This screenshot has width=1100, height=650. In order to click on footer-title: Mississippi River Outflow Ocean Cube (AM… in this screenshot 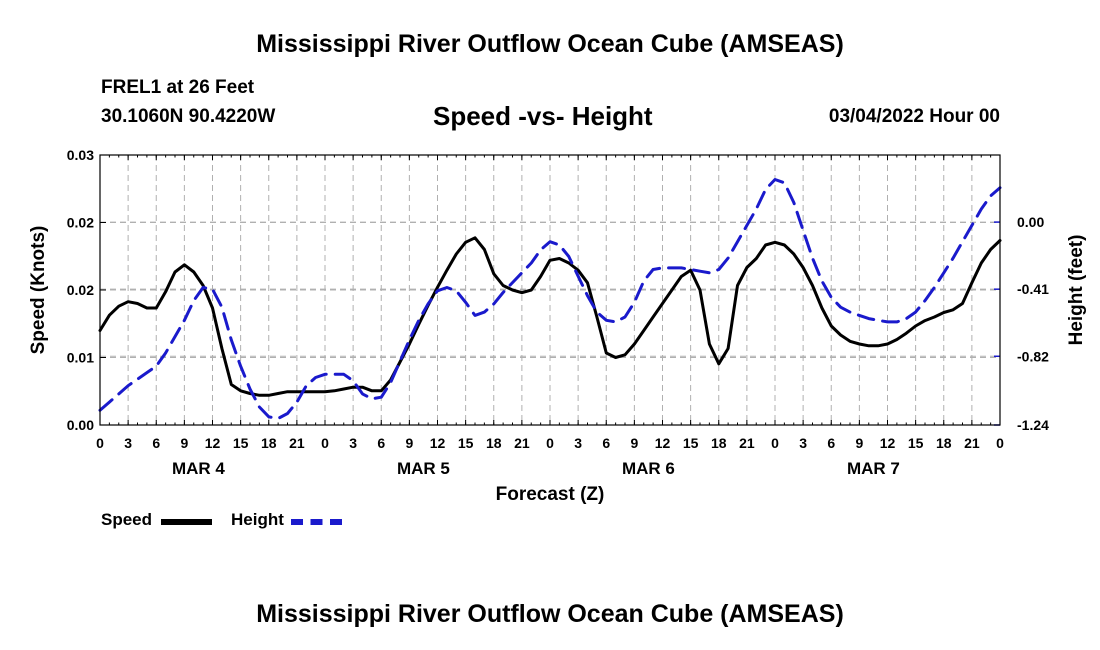, I will do `click(550, 614)`.